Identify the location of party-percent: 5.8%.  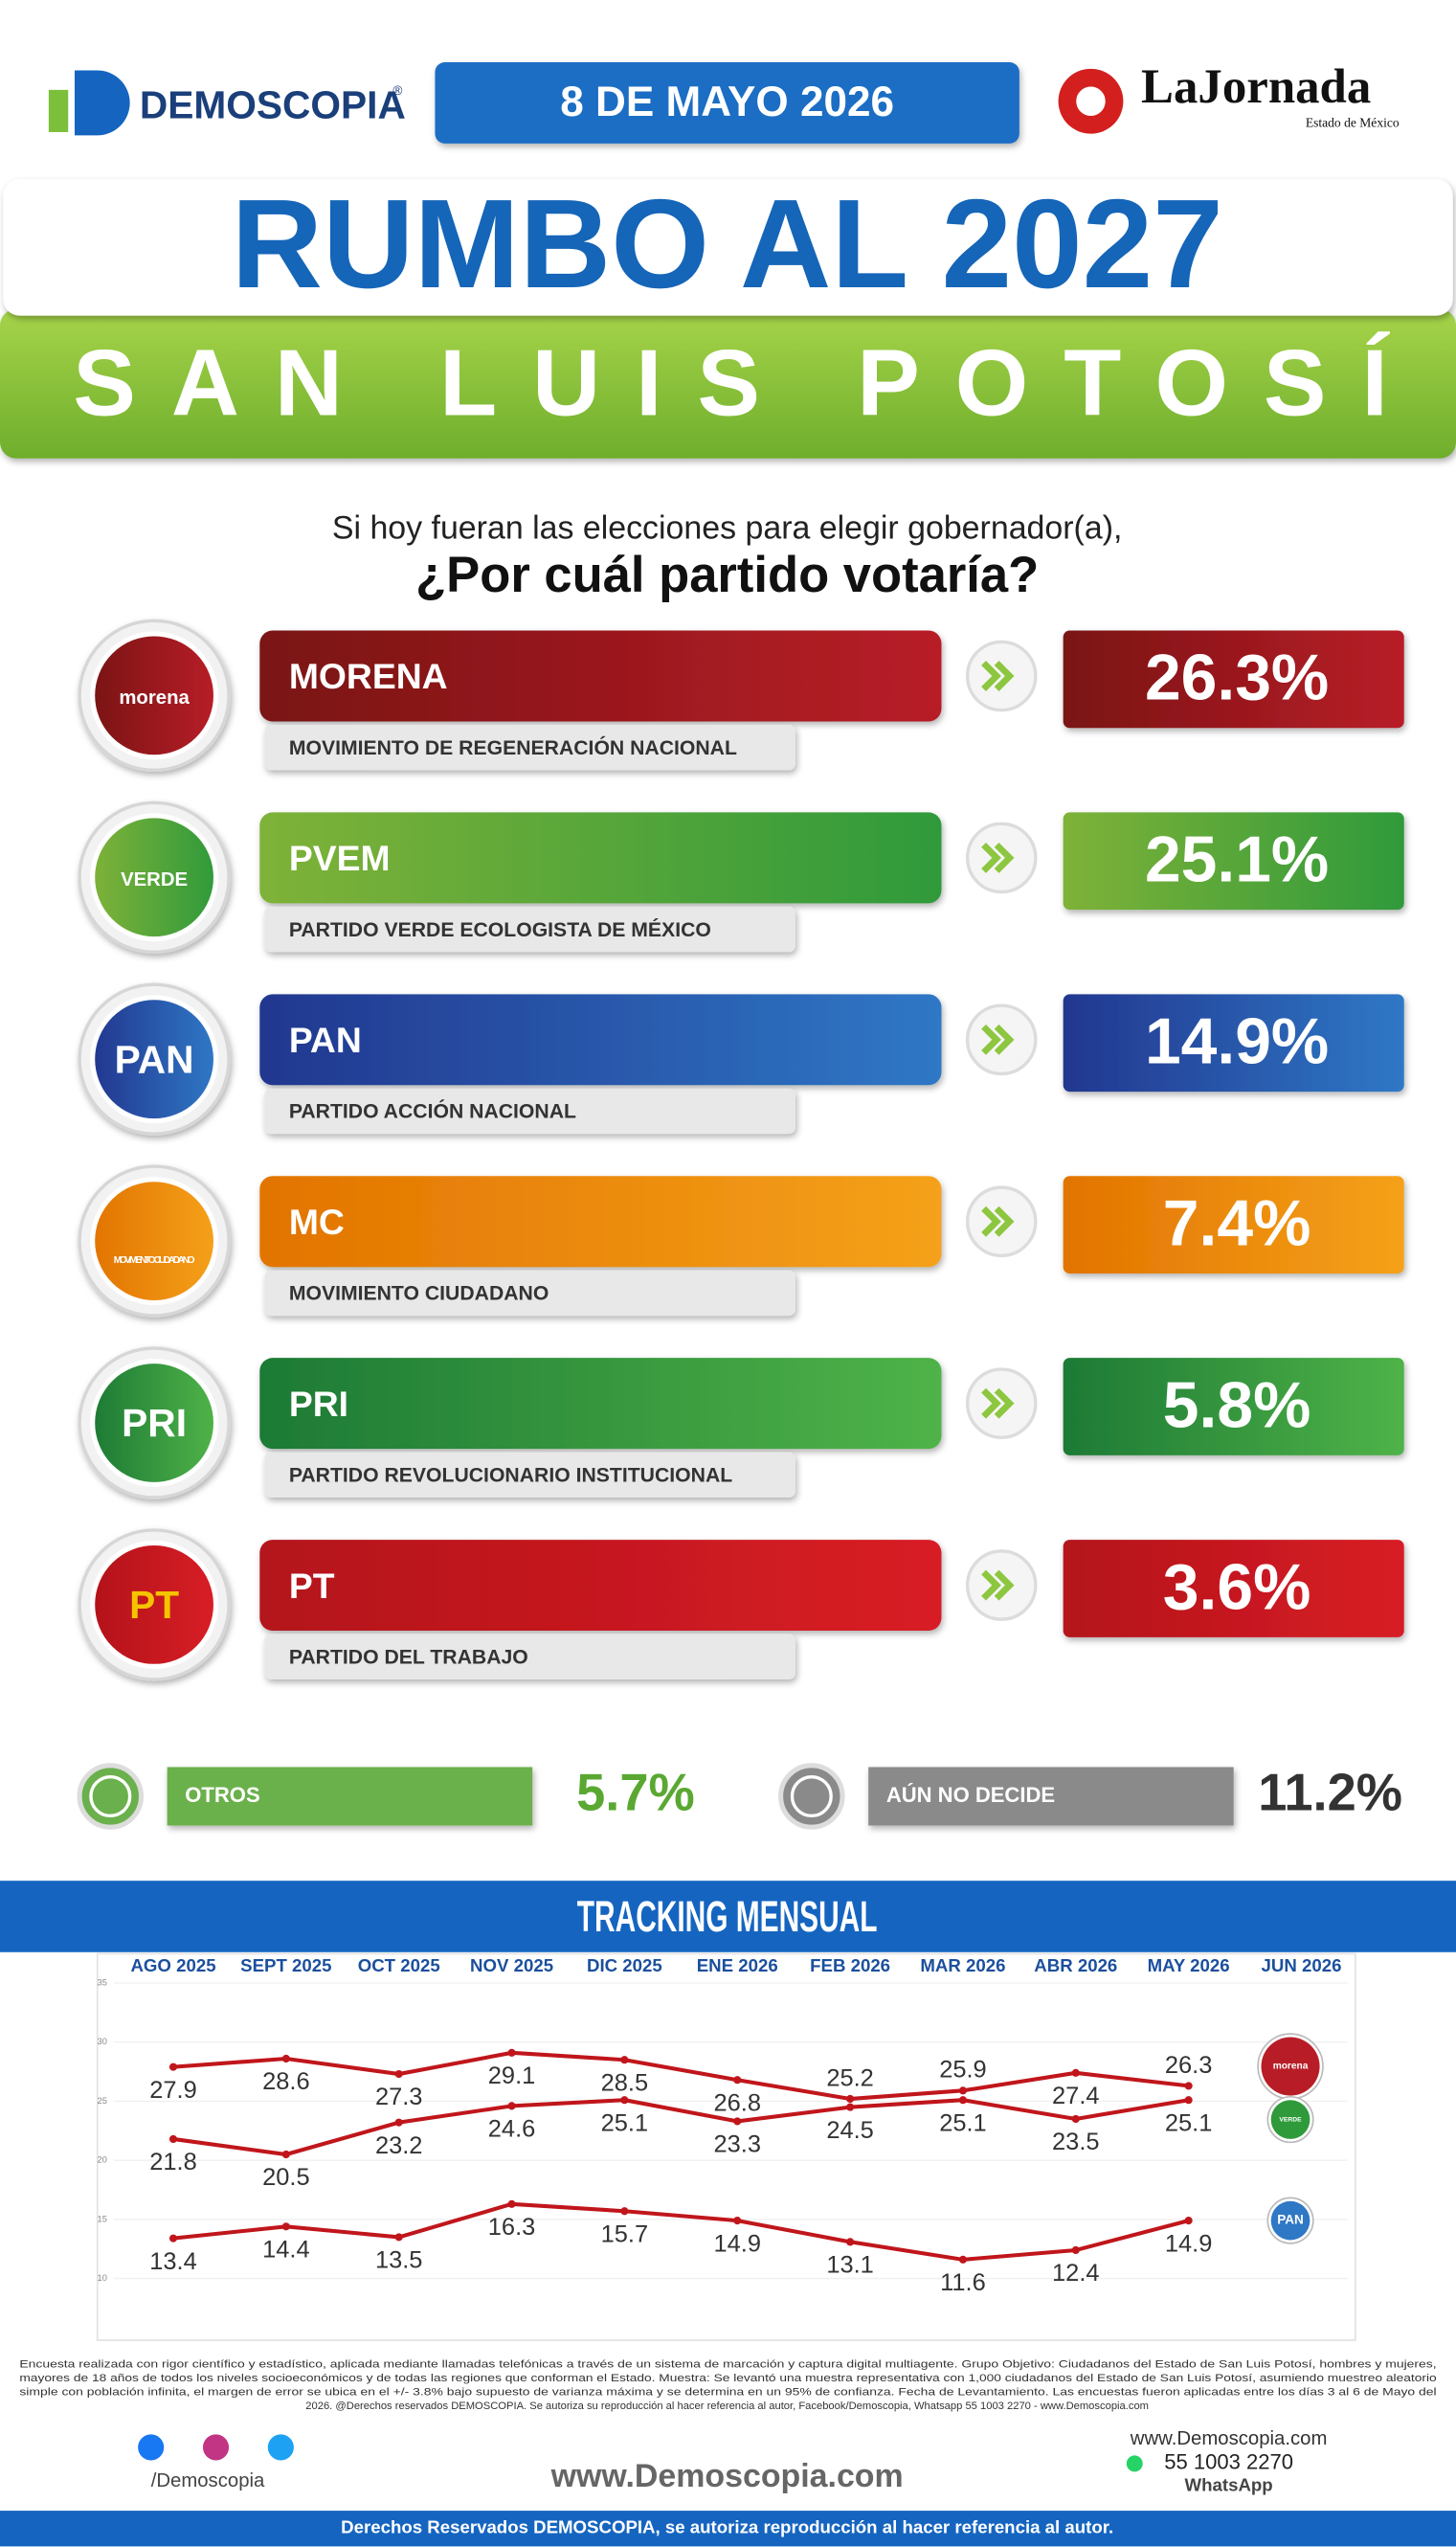
(1237, 1405).